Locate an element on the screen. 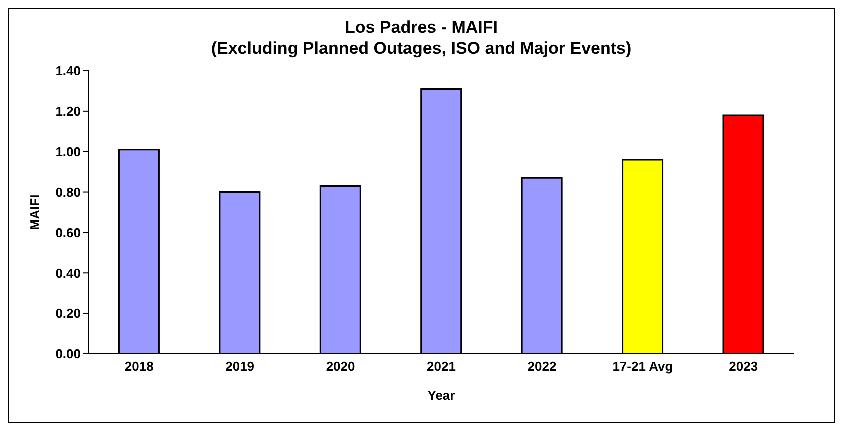 This screenshot has height=429, width=841. x-tick-label: 2020 is located at coordinates (341, 366).